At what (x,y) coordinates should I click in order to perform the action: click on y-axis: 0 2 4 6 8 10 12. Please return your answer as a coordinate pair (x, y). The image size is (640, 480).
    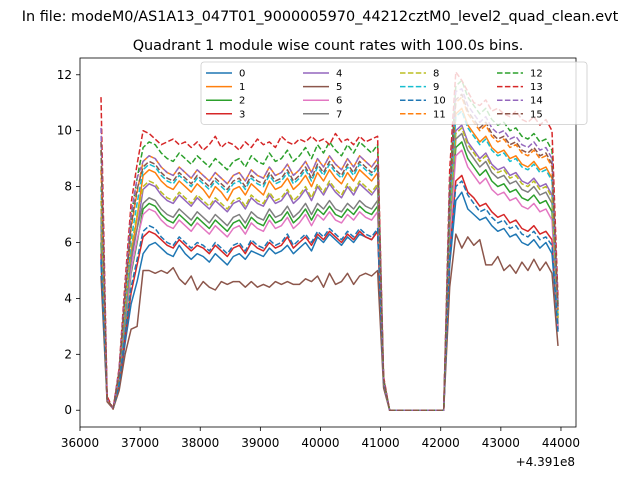
    Looking at the image, I should click on (68, 242).